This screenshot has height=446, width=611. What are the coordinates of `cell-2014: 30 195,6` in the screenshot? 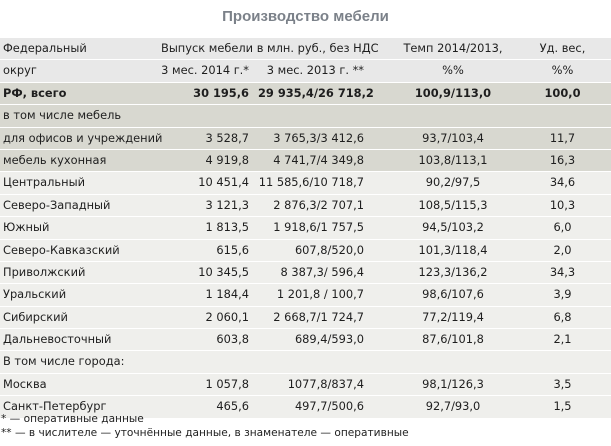 It's located at (221, 92).